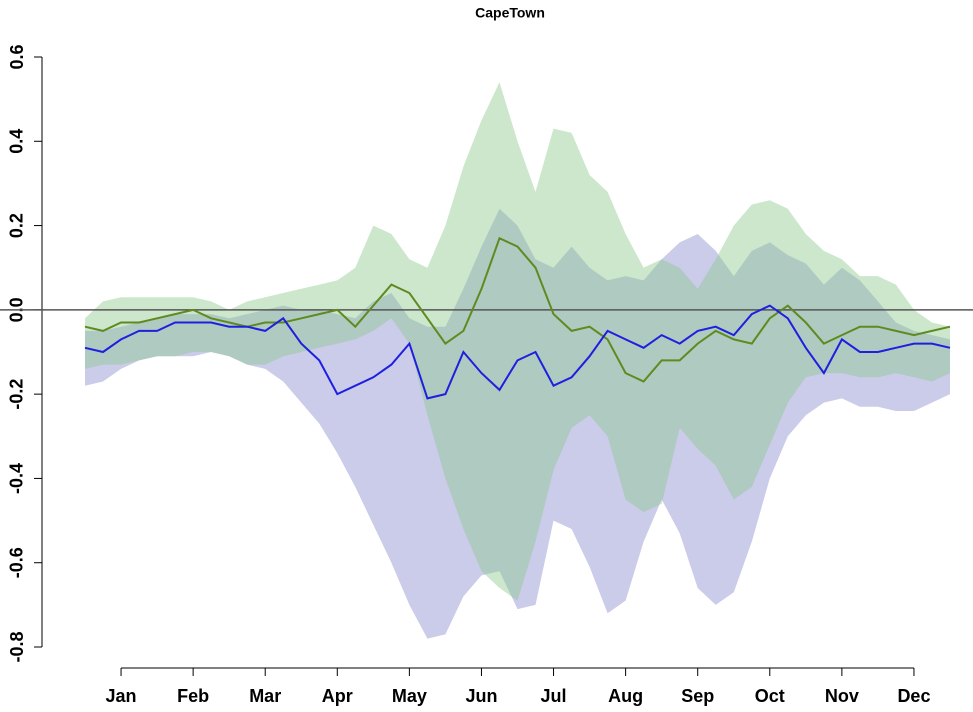 This screenshot has width=973, height=712. I want to click on y-tick-label: -0.6, so click(17, 562).